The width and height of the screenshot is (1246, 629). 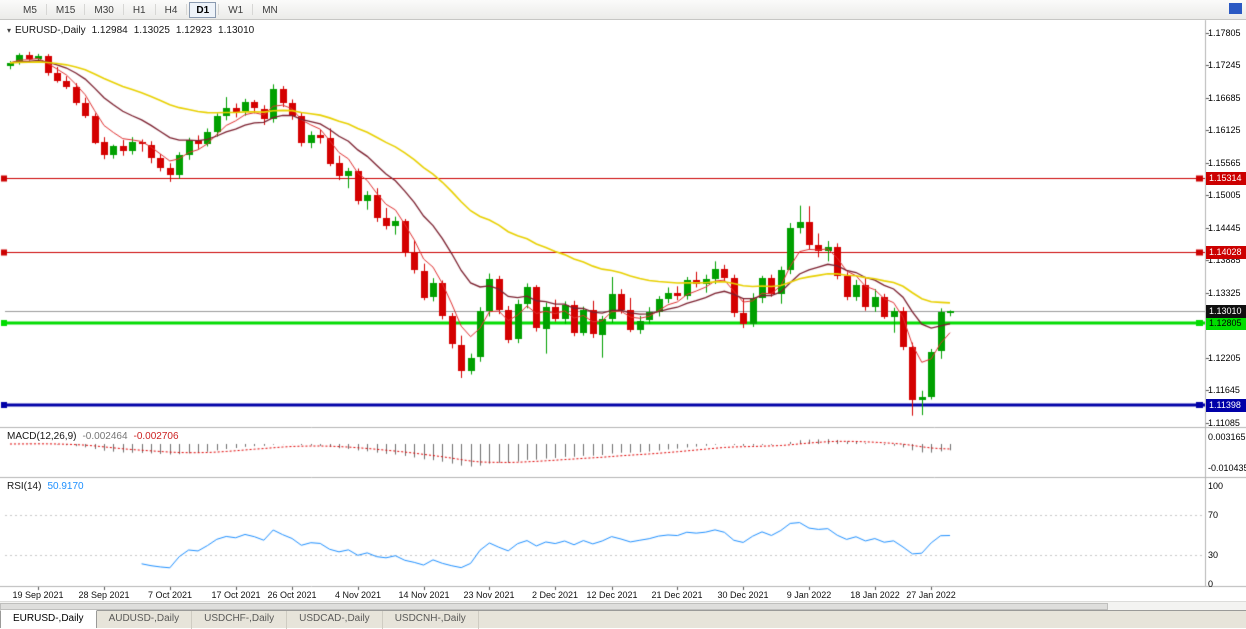 What do you see at coordinates (623, 10) in the screenshot?
I see `timeframe-toolbar: M5 M15 M30 H1 H4 D1 W1 MN` at bounding box center [623, 10].